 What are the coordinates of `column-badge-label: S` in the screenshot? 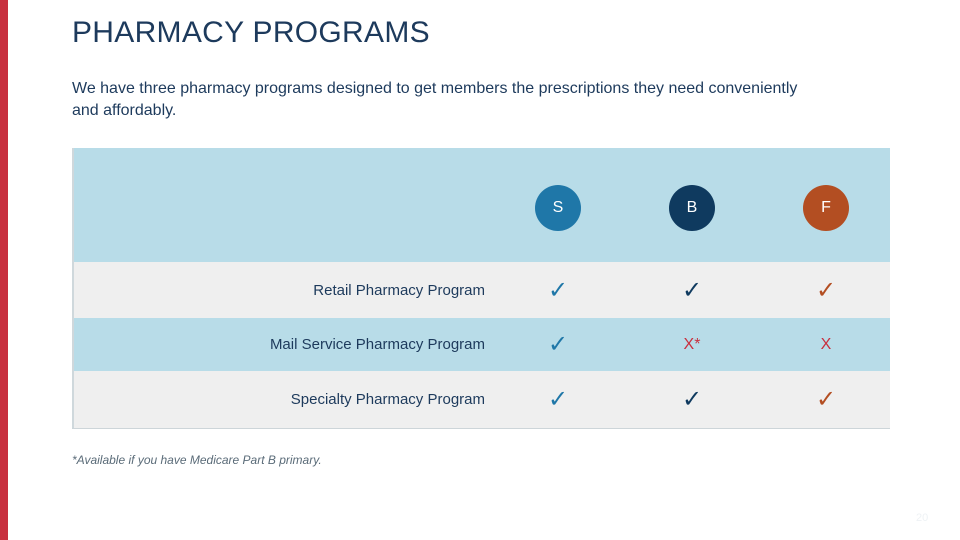 It's located at (558, 207).